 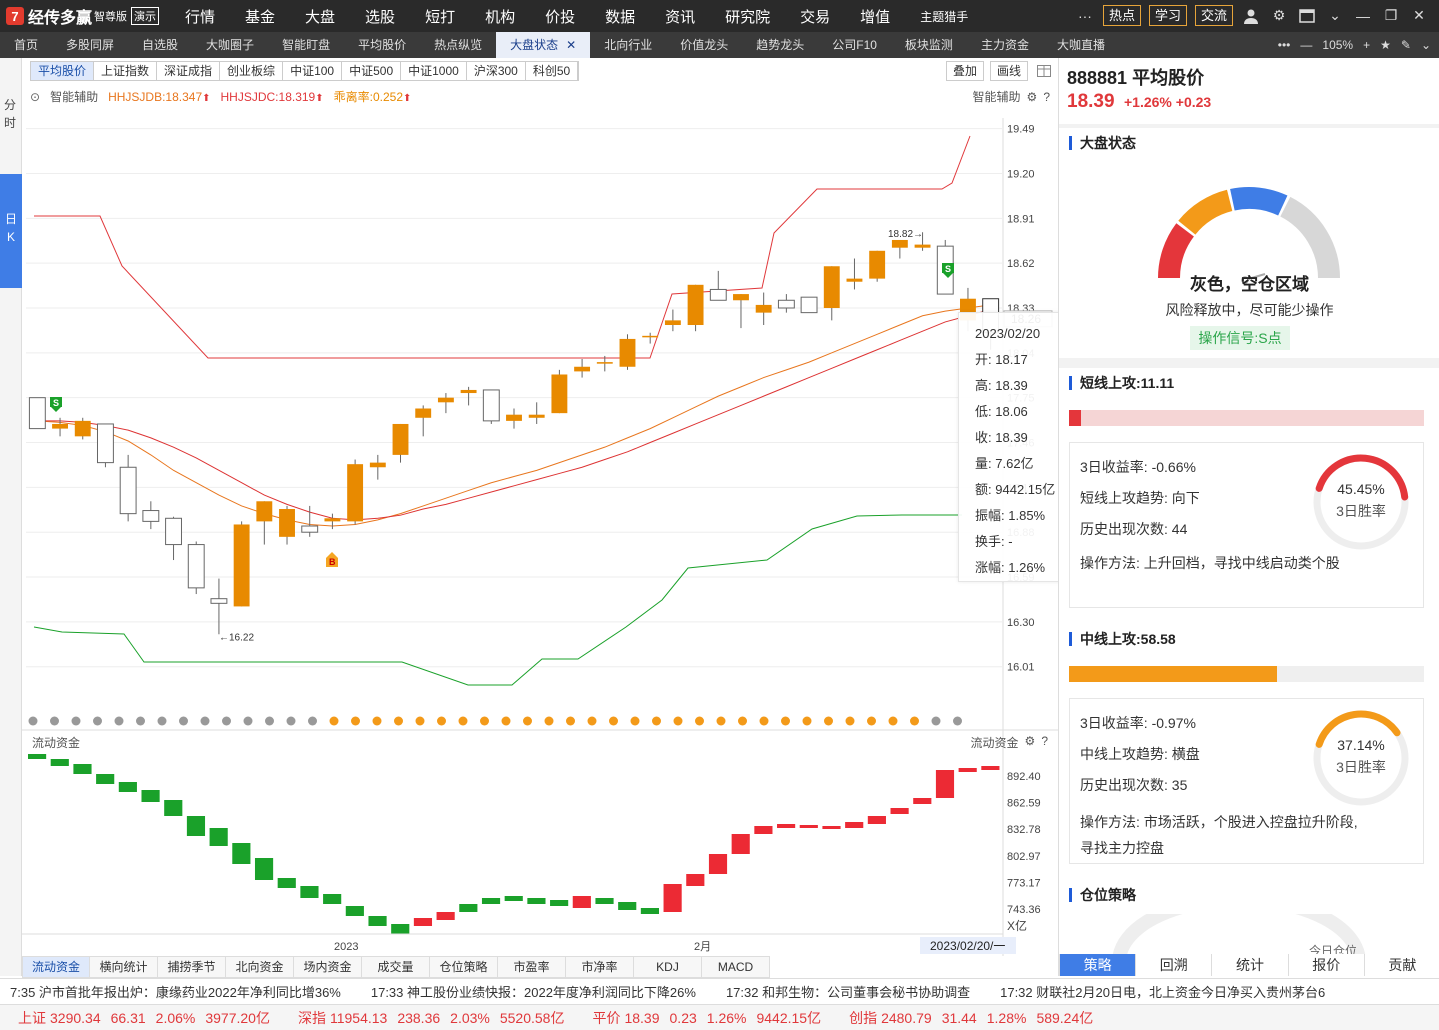 I want to click on zoom-in-icon: +, so click(x=1367, y=45).